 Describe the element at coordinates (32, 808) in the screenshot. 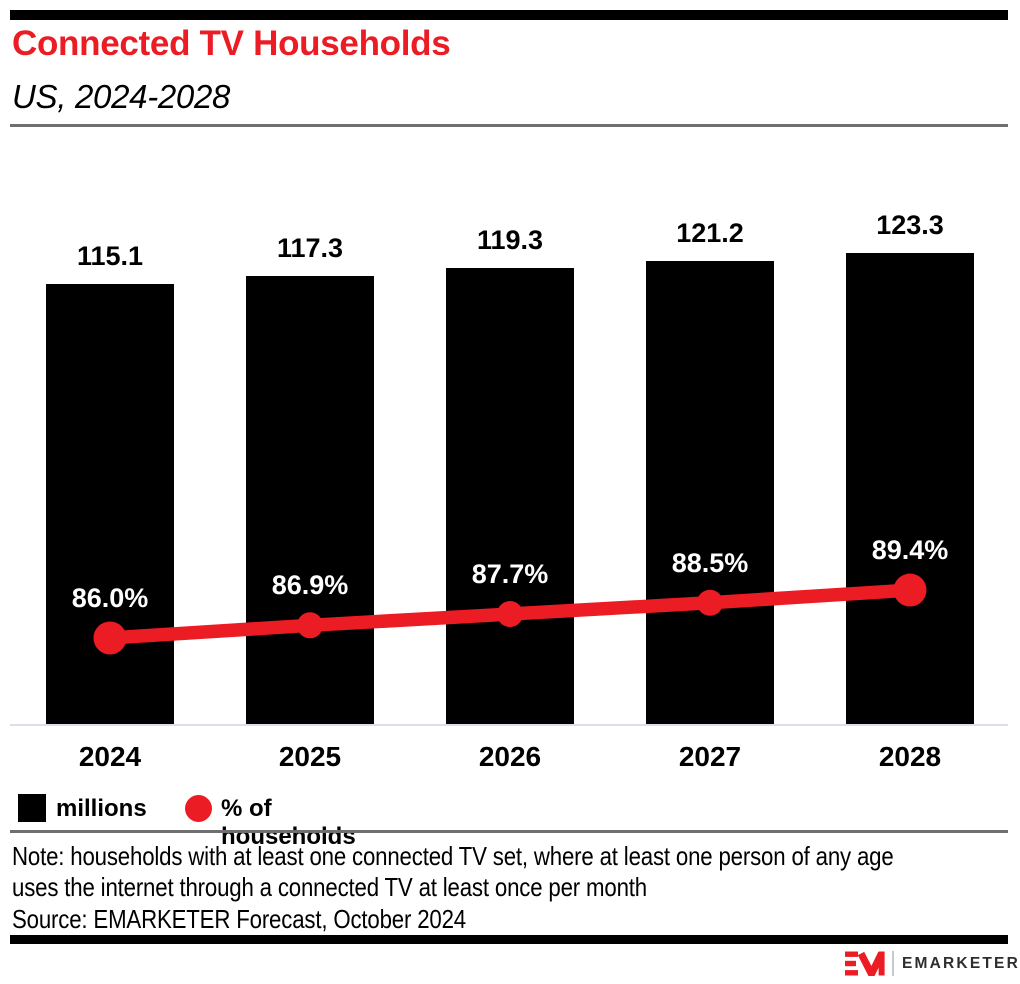

I see `legend-swatch-millions` at that location.